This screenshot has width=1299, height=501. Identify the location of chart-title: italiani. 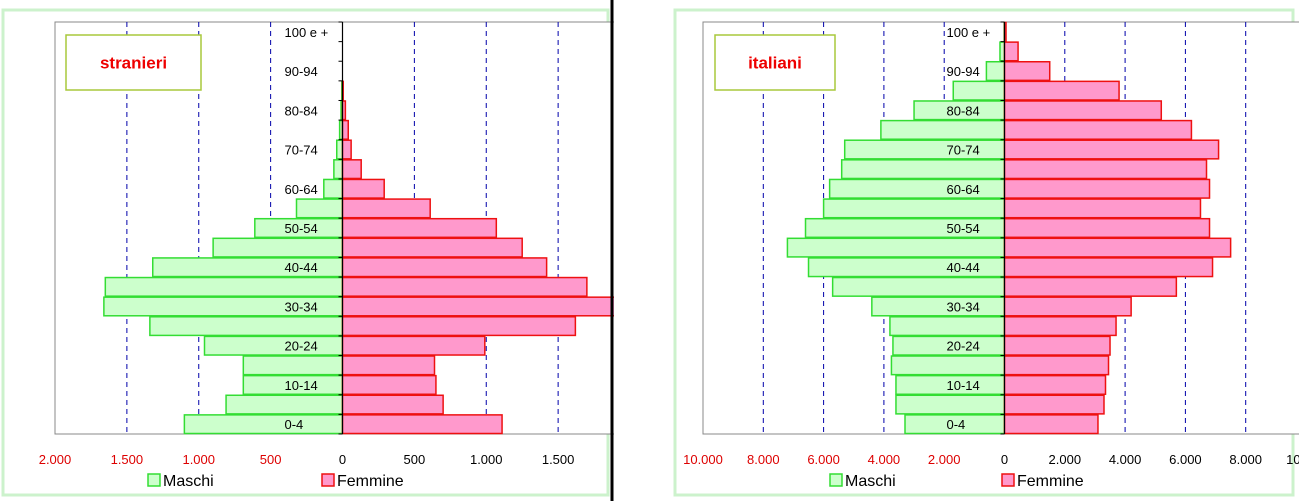
(775, 63).